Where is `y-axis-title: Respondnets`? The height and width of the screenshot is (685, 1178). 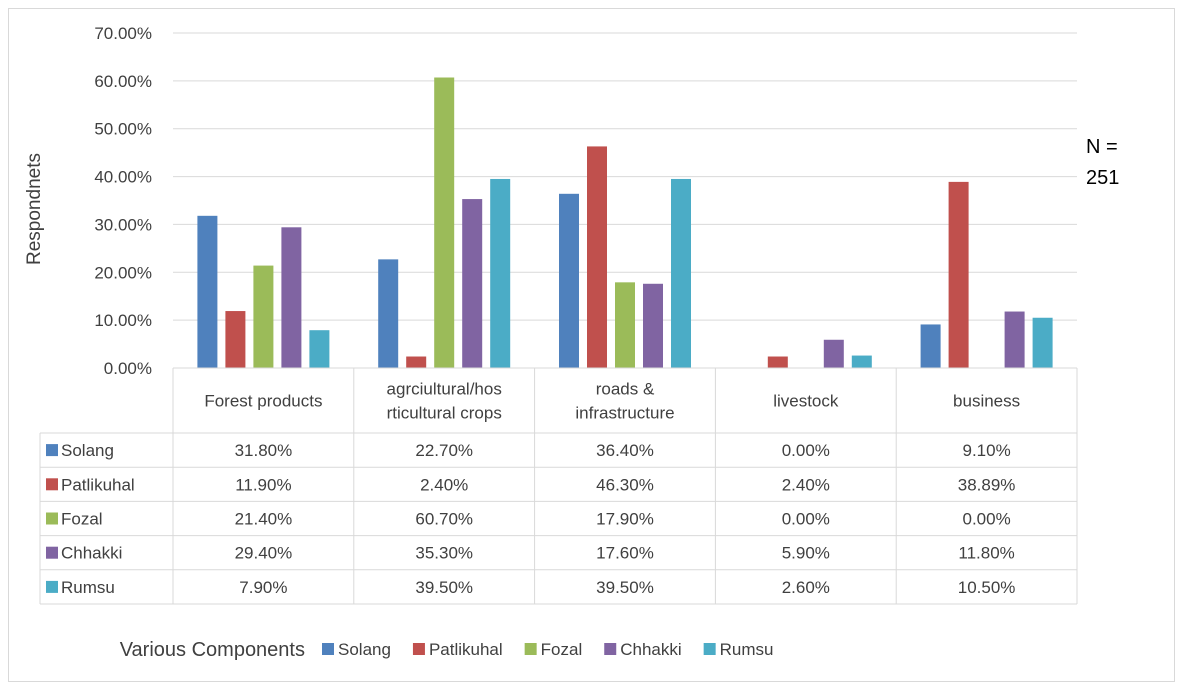
y-axis-title: Respondnets is located at coordinates (34, 209).